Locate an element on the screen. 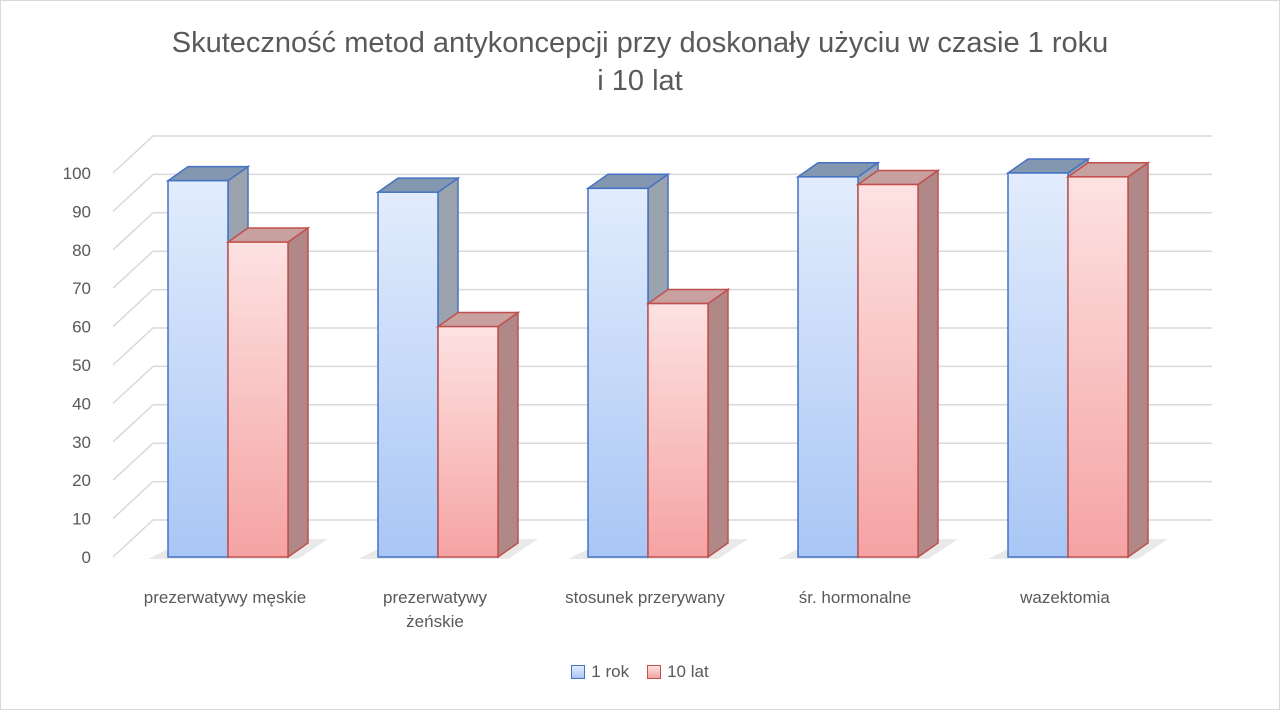  y-tick-label: 20 is located at coordinates (81, 480).